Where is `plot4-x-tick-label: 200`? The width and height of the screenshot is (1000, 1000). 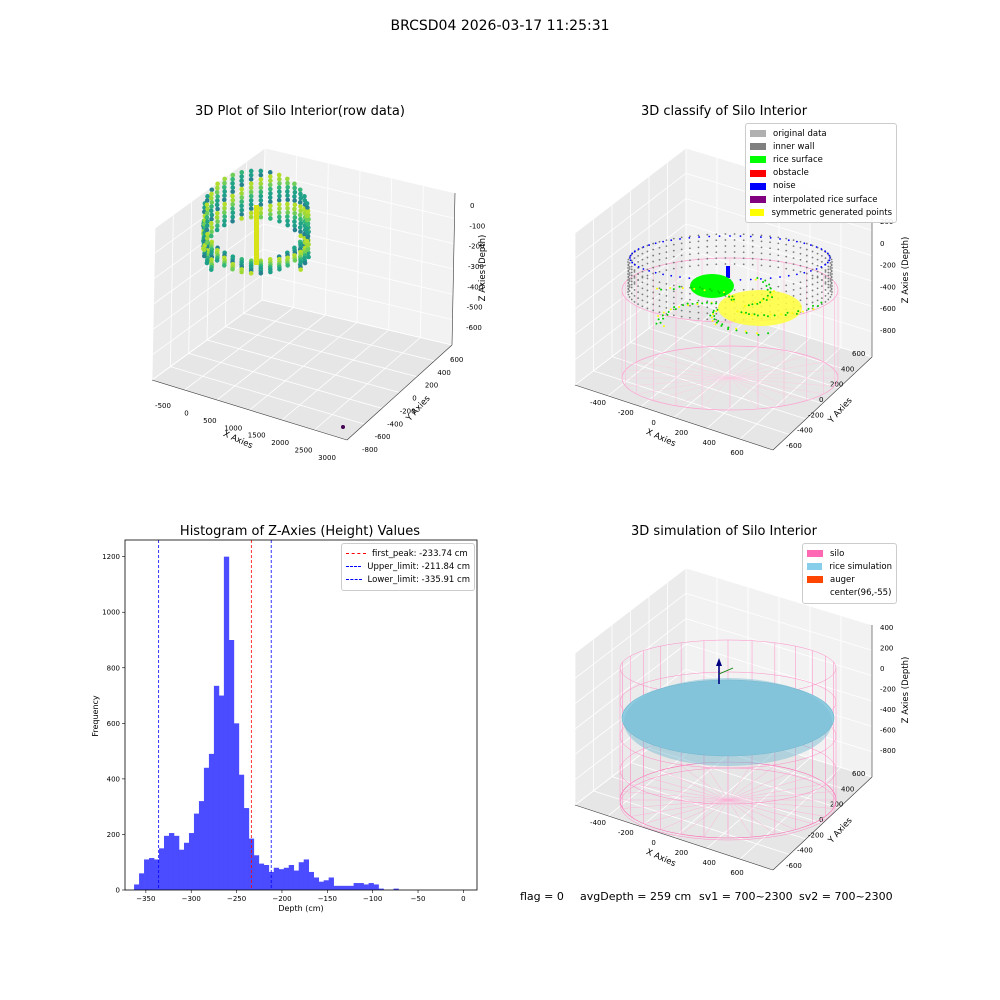 plot4-x-tick-label: 200 is located at coordinates (681, 853).